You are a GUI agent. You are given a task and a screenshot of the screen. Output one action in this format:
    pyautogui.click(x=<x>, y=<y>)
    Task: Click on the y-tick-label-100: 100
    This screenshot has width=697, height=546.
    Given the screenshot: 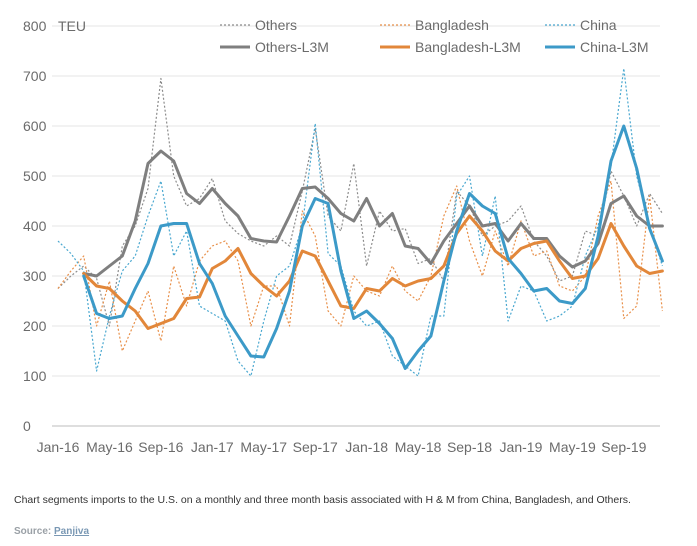 What is the action you would take?
    pyautogui.click(x=35, y=376)
    